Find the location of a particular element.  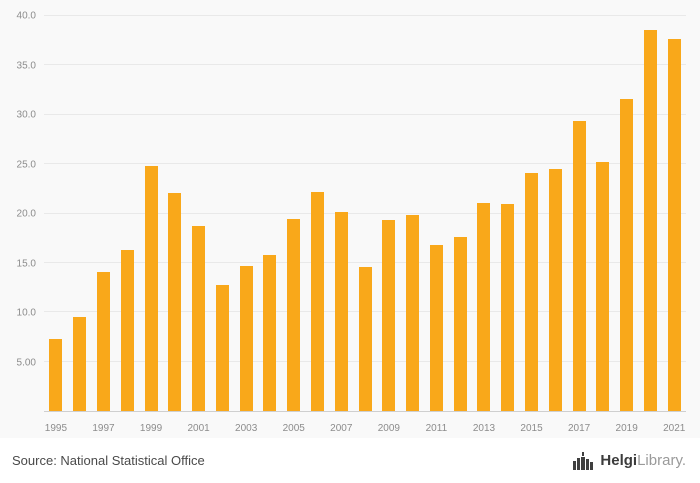

helgi-logo-icon is located at coordinates (583, 460).